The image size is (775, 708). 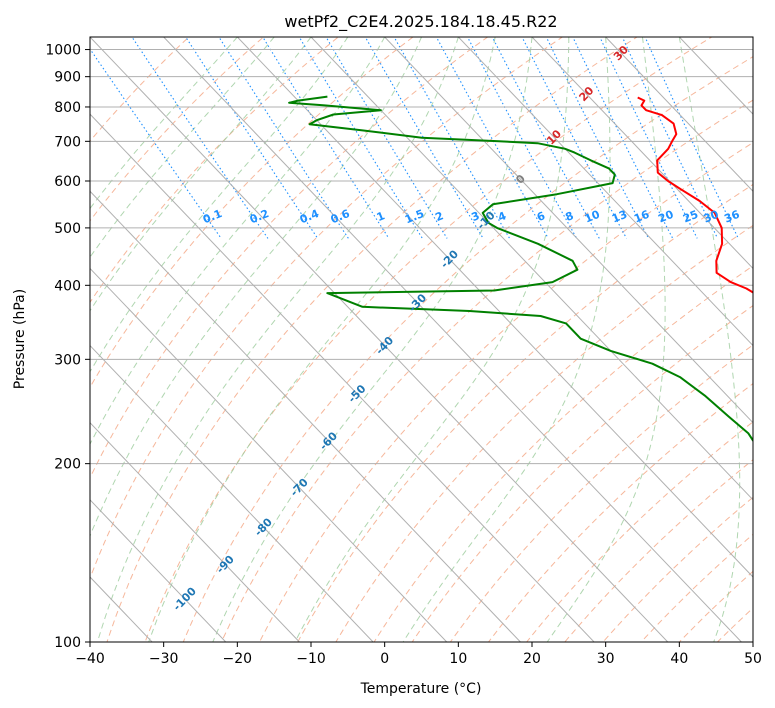 I want to click on y-axis-ticks: 100 200 300 400 500 600 700 800 900 1000, so click(x=67, y=347).